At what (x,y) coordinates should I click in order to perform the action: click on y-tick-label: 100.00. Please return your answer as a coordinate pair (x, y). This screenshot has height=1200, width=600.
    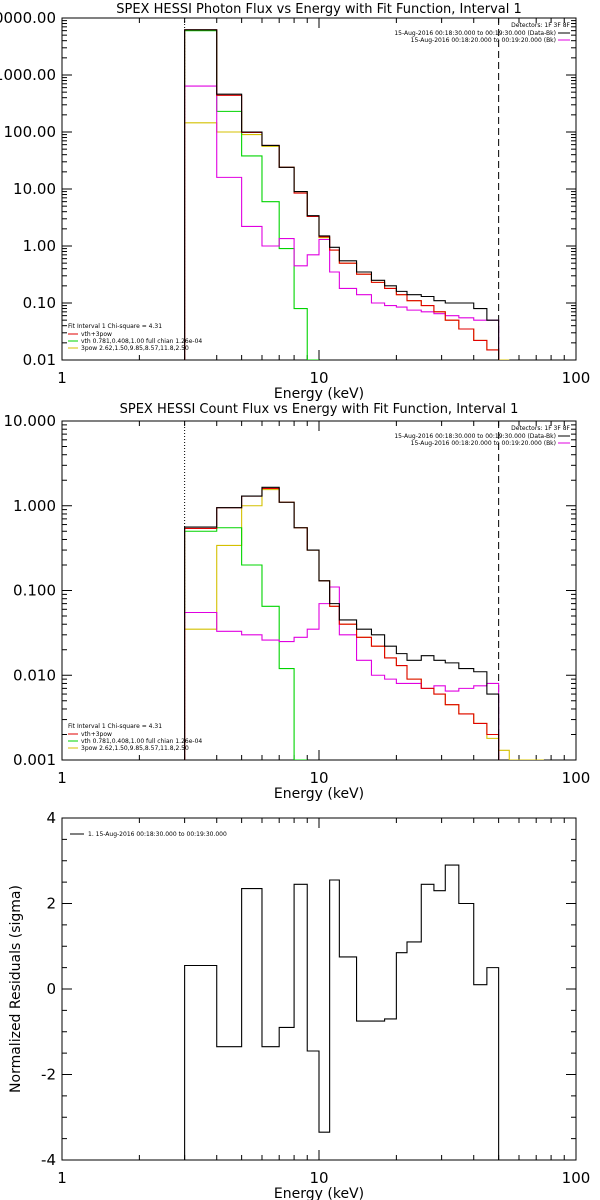
    Looking at the image, I should click on (30, 132).